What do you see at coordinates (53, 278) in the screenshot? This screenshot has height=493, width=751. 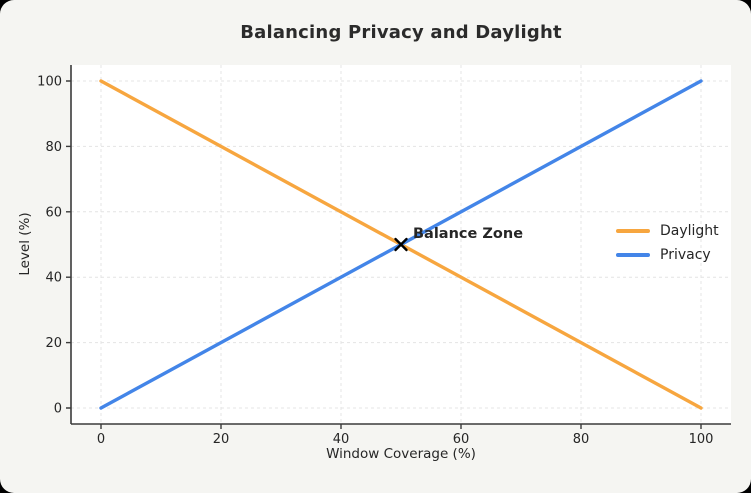 I see `y-tick-label: 40` at bounding box center [53, 278].